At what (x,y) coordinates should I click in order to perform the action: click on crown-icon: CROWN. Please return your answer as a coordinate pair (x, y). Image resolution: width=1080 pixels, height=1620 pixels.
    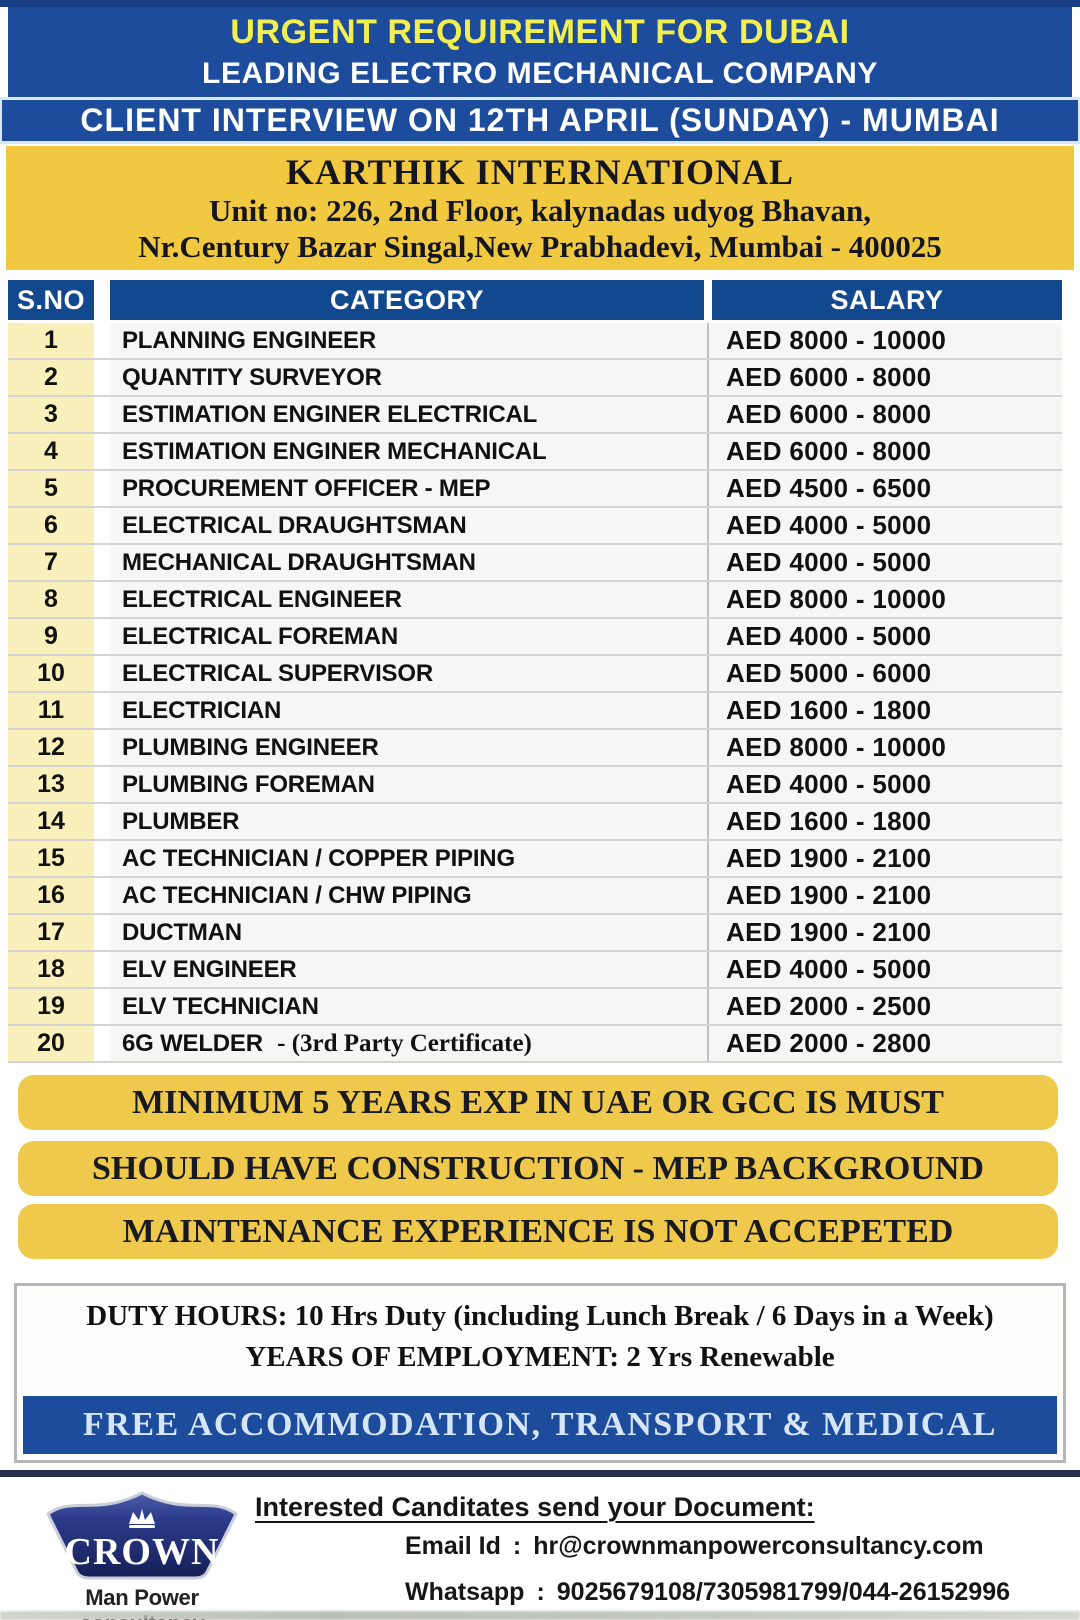
    Looking at the image, I should click on (142, 1535).